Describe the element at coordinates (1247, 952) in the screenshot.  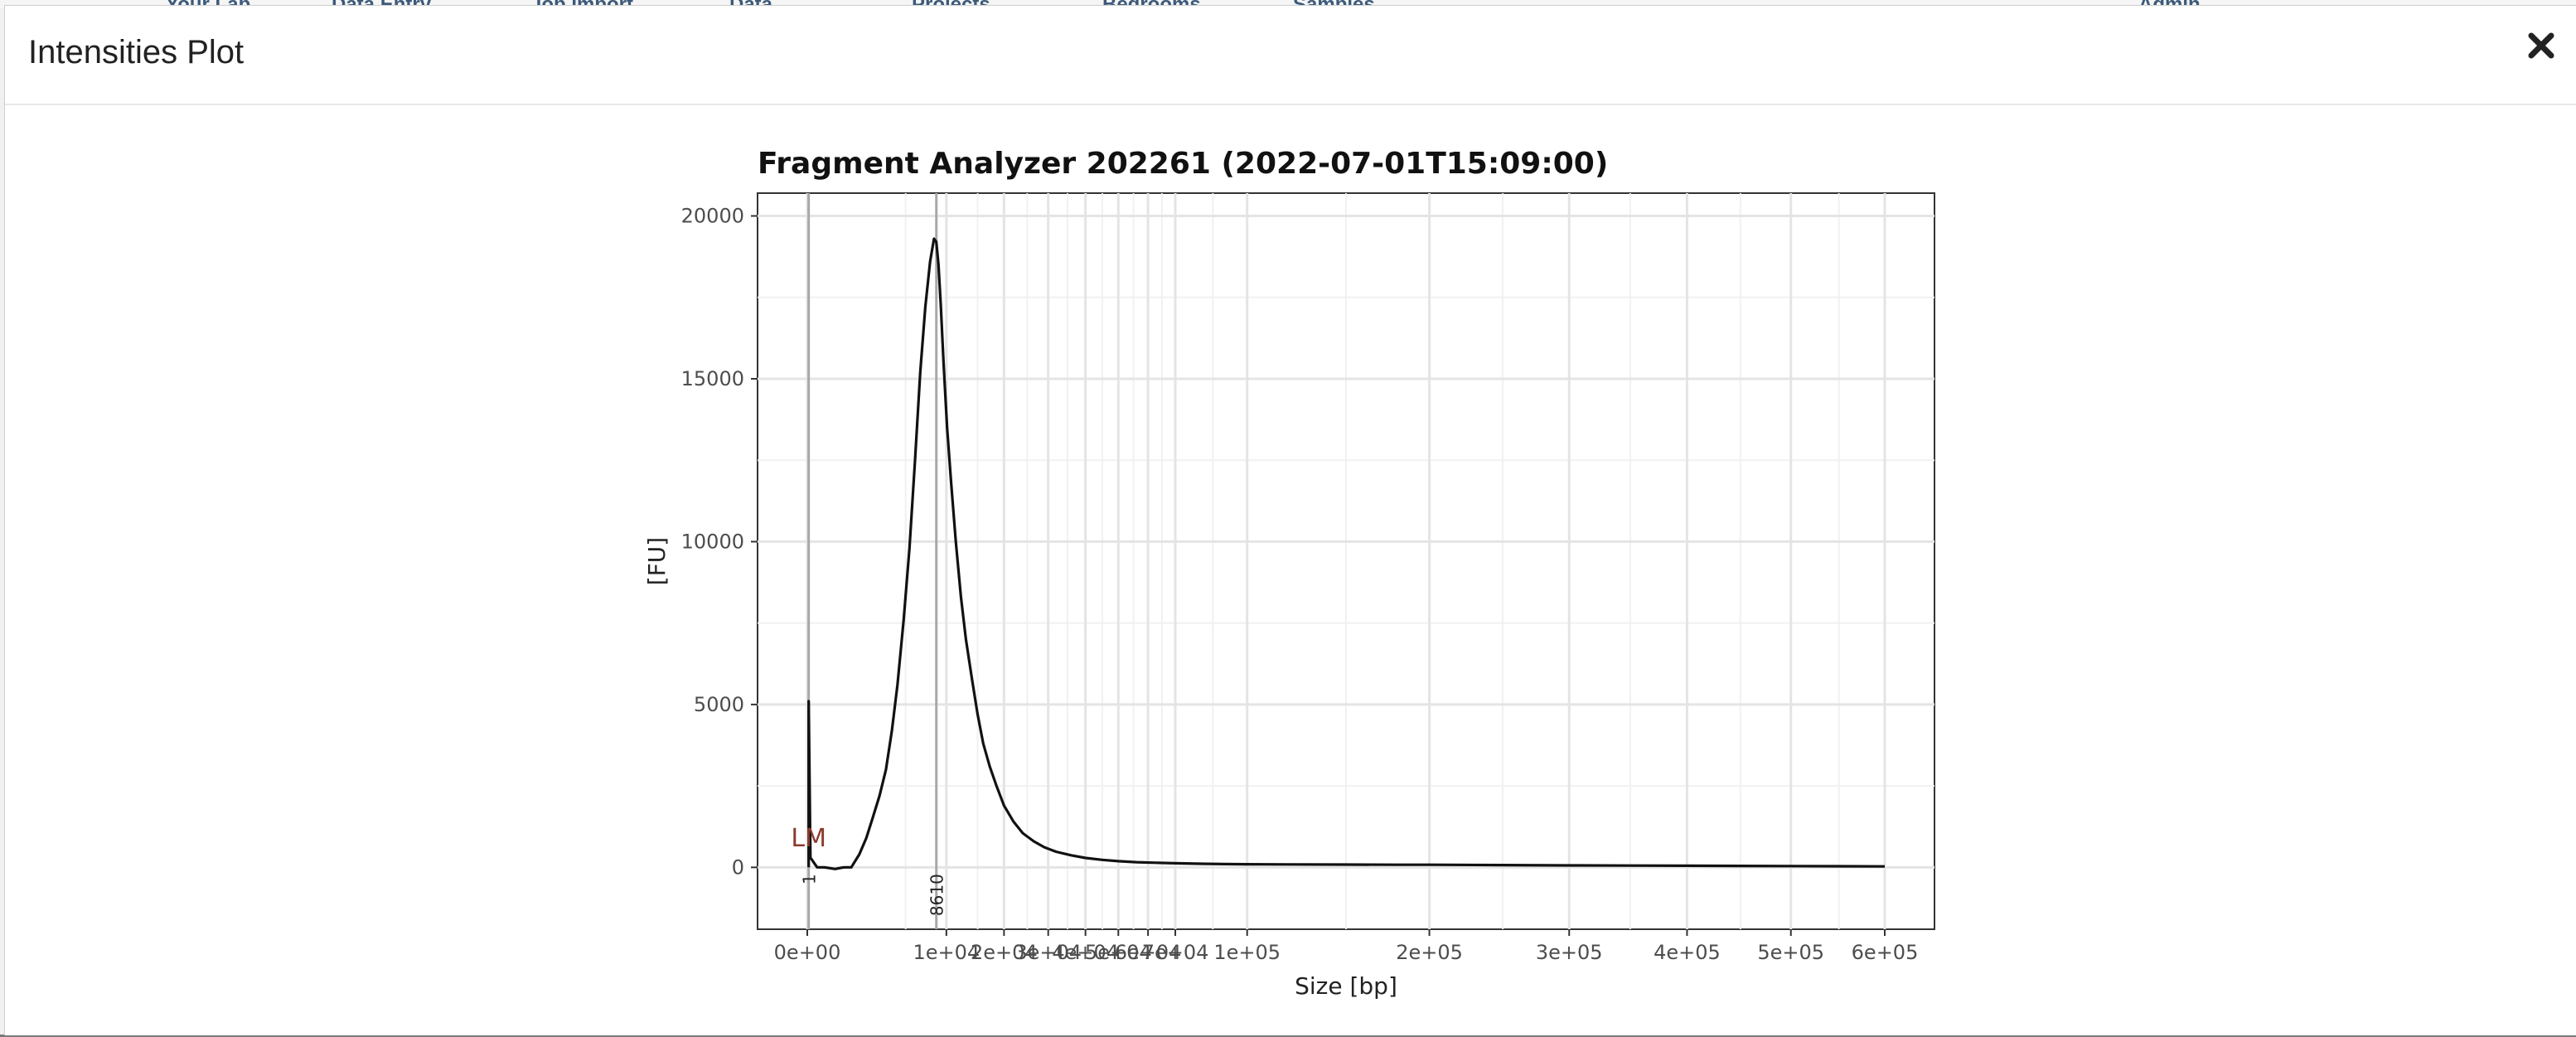
I see `x-tick-label: 1e+05` at that location.